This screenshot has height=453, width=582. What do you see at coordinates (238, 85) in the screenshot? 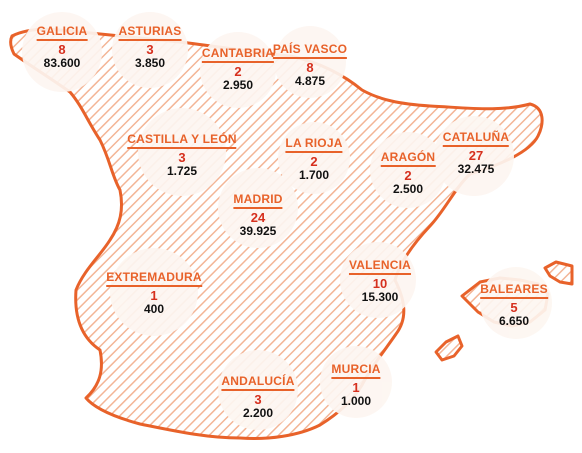
I see `region-value: 2.950` at bounding box center [238, 85].